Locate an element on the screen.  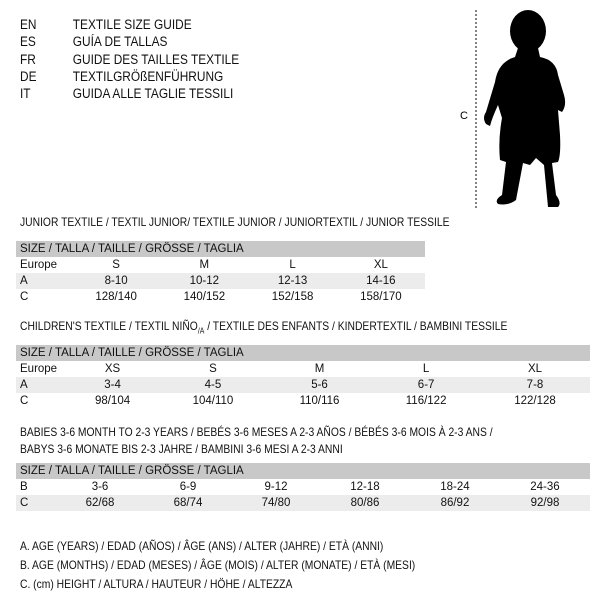
lang-title: GUÍA DE TALLAS is located at coordinates (120, 42).